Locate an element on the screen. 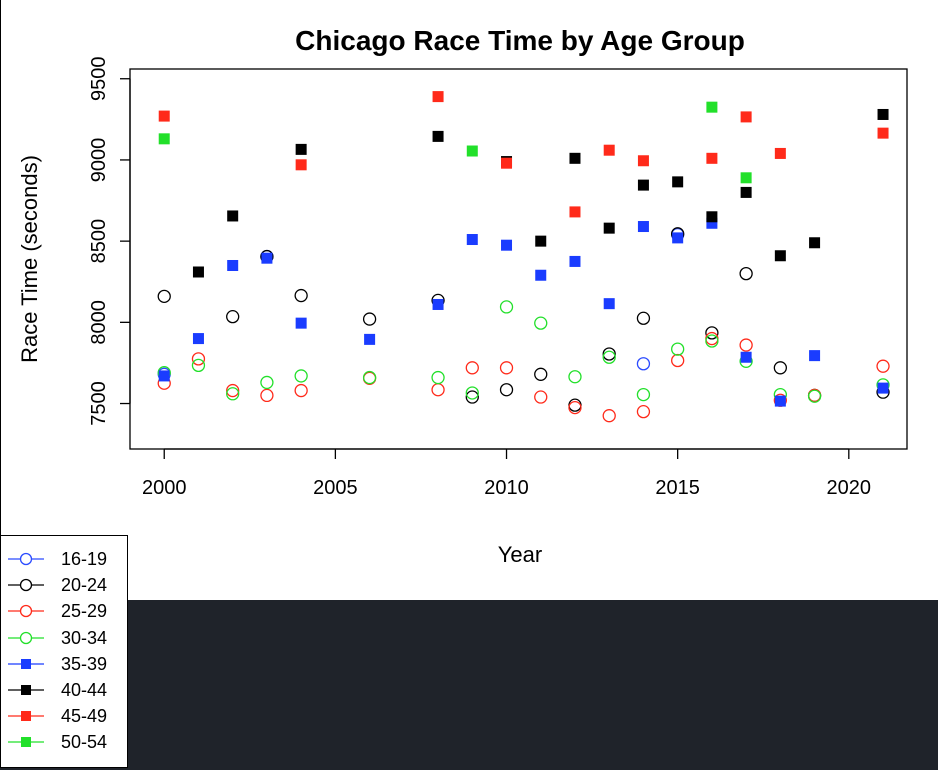 Image resolution: width=938 pixels, height=770 pixels. legend-item: 20-24 is located at coordinates (65, 585).